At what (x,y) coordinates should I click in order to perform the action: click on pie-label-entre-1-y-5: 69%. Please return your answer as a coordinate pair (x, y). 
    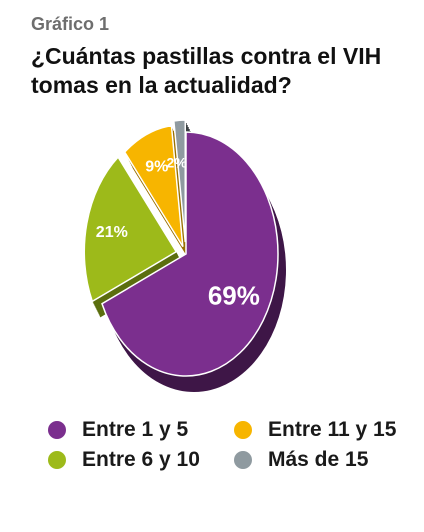
    Looking at the image, I should click on (234, 295).